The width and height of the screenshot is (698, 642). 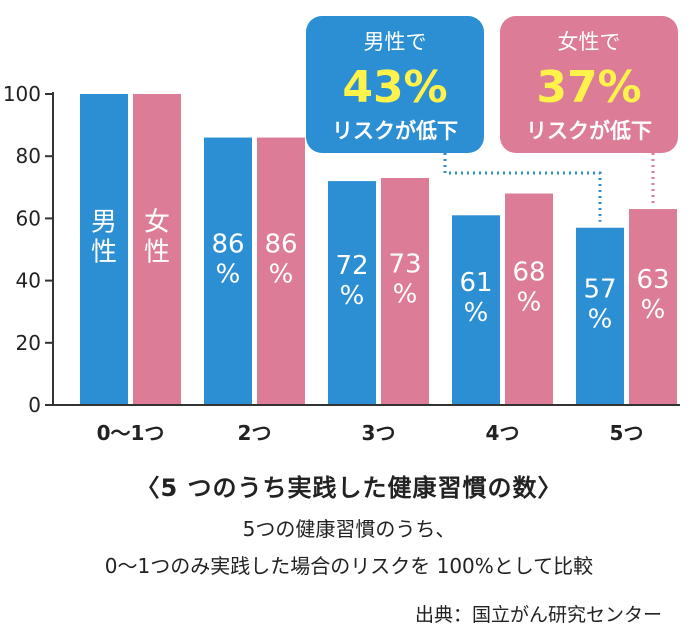 I want to click on bar-data-label: 63%, so click(x=652, y=295).